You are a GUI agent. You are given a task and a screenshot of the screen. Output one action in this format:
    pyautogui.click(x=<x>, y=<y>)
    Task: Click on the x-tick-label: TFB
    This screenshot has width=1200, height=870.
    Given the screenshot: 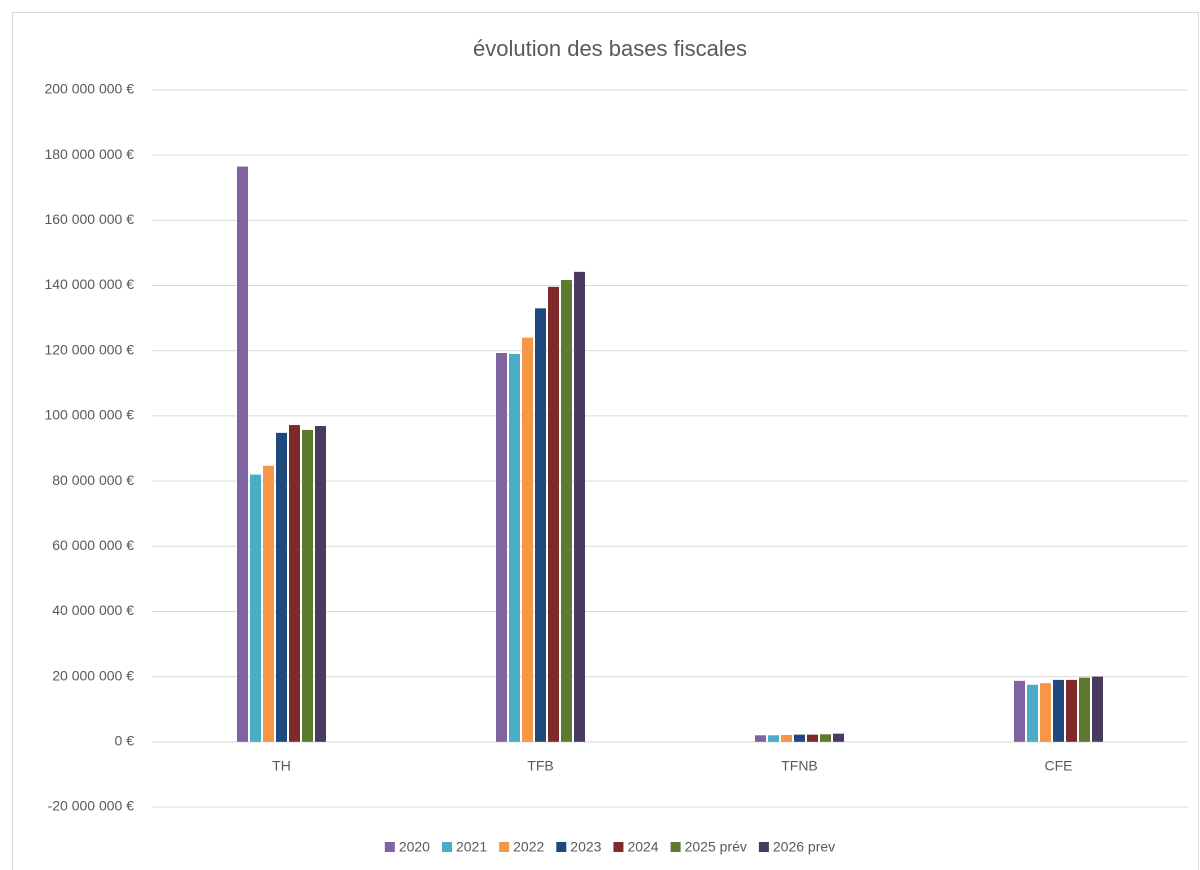 What is the action you would take?
    pyautogui.click(x=540, y=766)
    